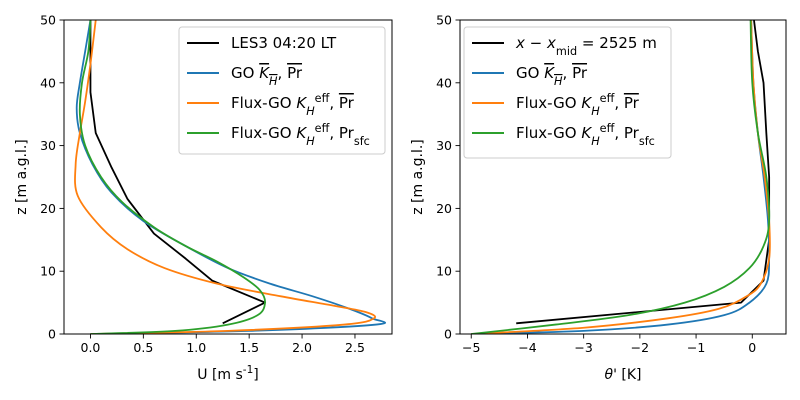  I want to click on x-axis-label: U [m s-1], so click(228, 373).